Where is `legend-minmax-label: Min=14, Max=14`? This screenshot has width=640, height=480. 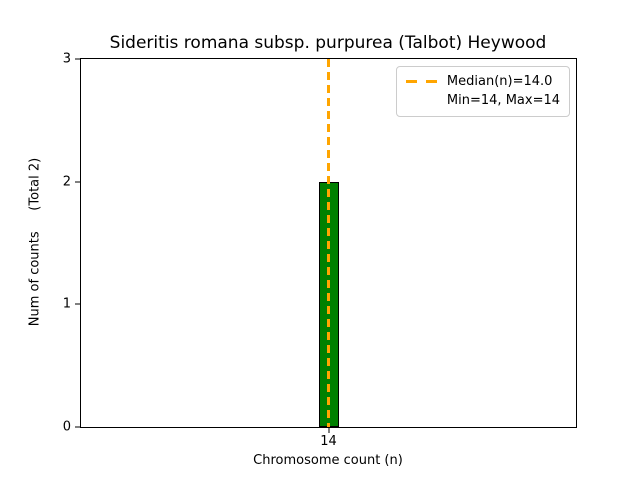
legend-minmax-label: Min=14, Max=14 is located at coordinates (503, 100).